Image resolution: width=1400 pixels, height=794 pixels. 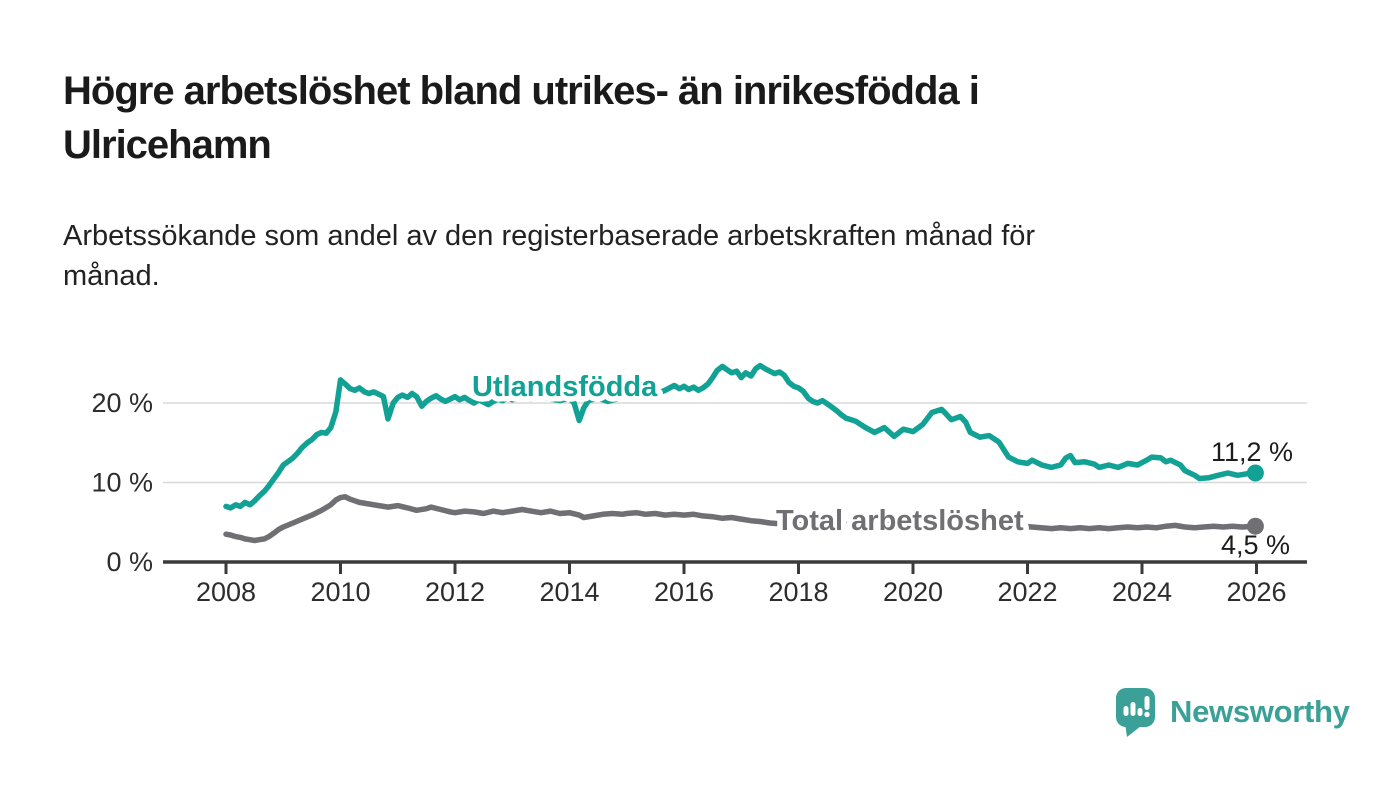 What do you see at coordinates (569, 592) in the screenshot?
I see `x-tick-label-2014: 2014` at bounding box center [569, 592].